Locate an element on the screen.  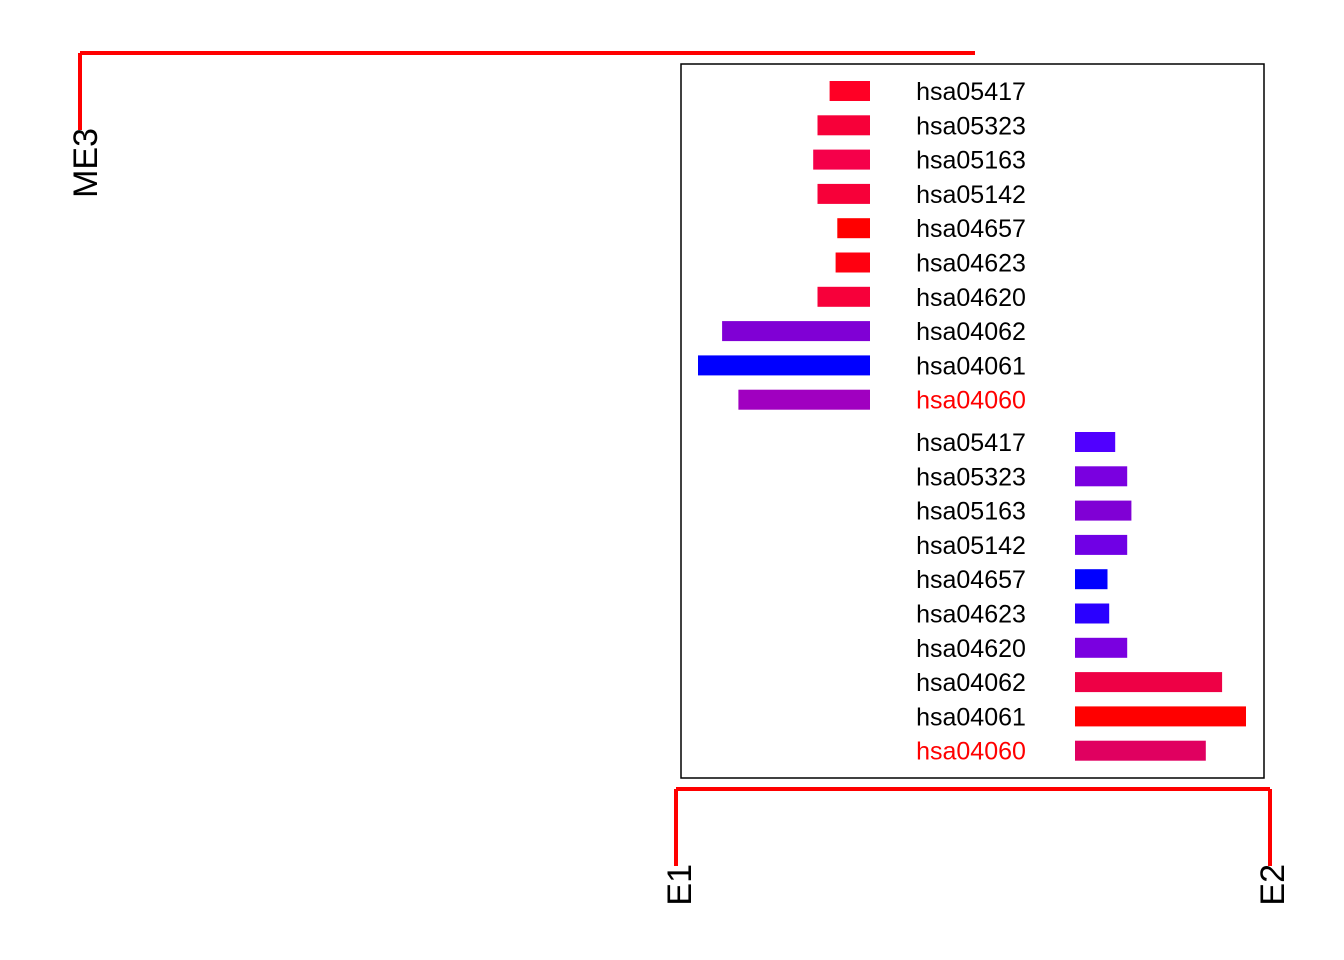
bar-e2-hsa05323 is located at coordinates (1101, 476).